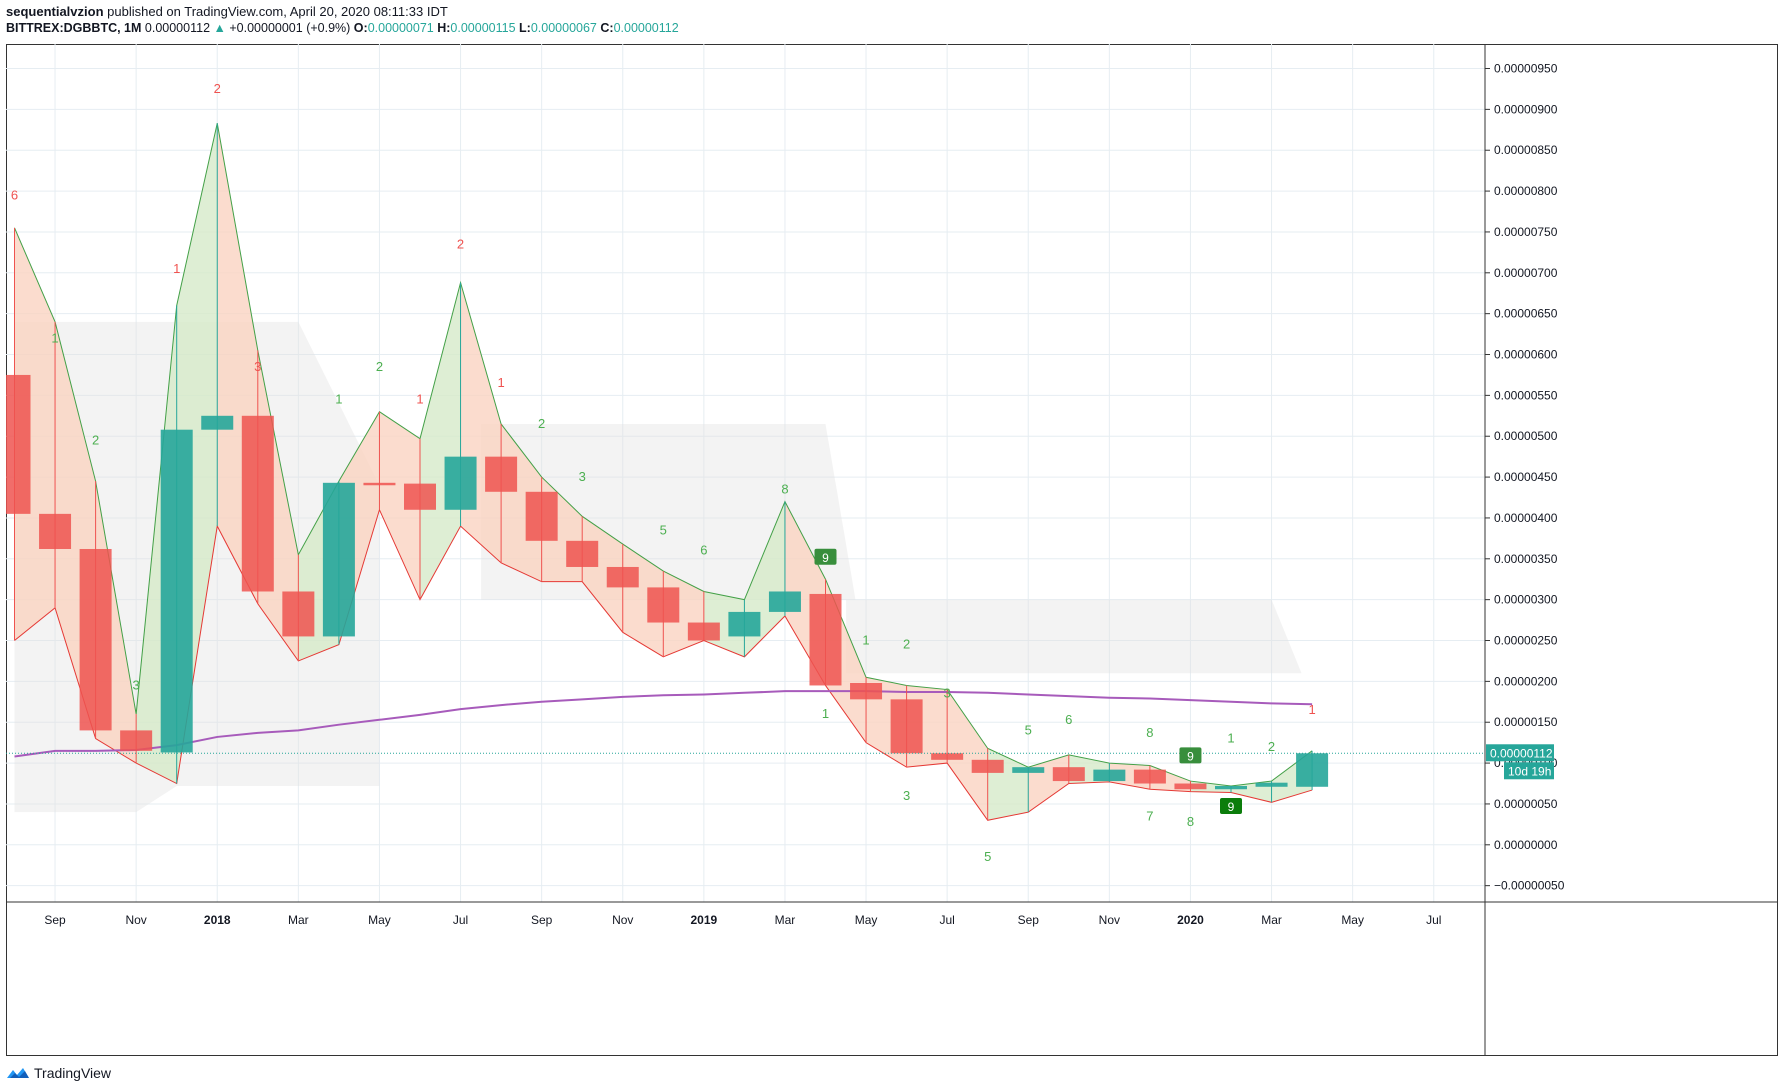 The image size is (1788, 1091). What do you see at coordinates (1526, 722) in the screenshot?
I see `y-tick-label: 0.00000150` at bounding box center [1526, 722].